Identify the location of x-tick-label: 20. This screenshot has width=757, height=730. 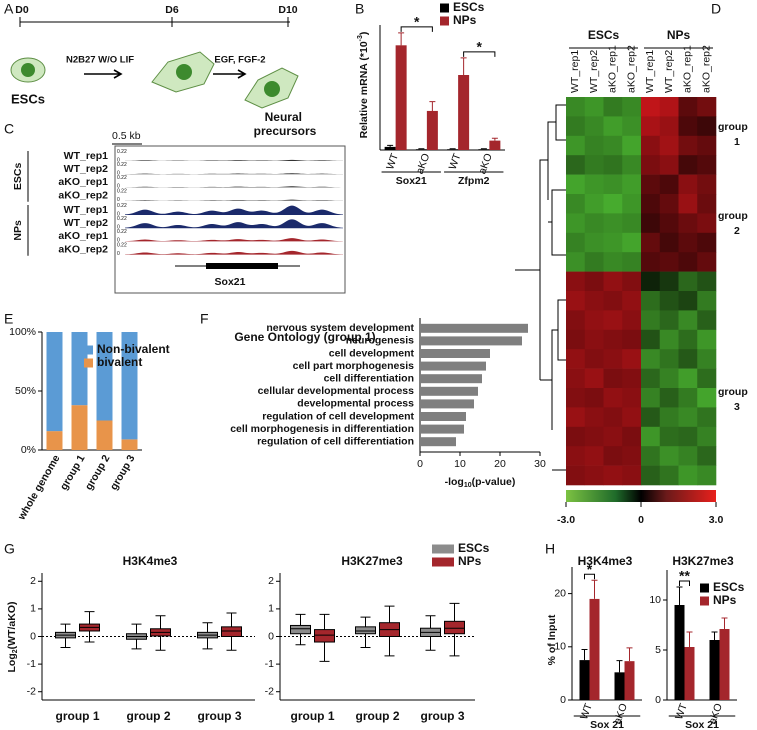
(500, 464).